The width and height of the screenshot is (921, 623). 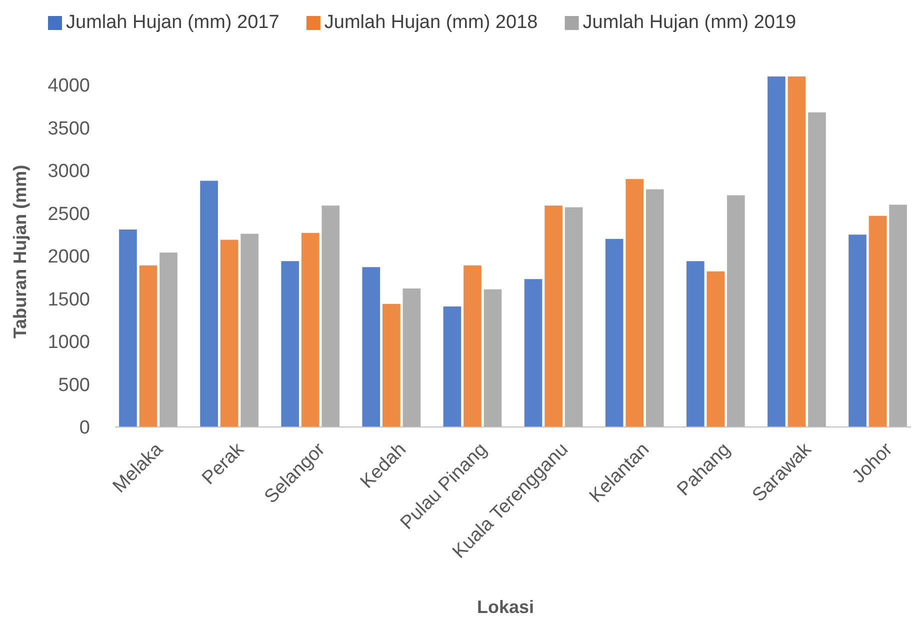 I want to click on y-tick-label: 1500, so click(x=69, y=299).